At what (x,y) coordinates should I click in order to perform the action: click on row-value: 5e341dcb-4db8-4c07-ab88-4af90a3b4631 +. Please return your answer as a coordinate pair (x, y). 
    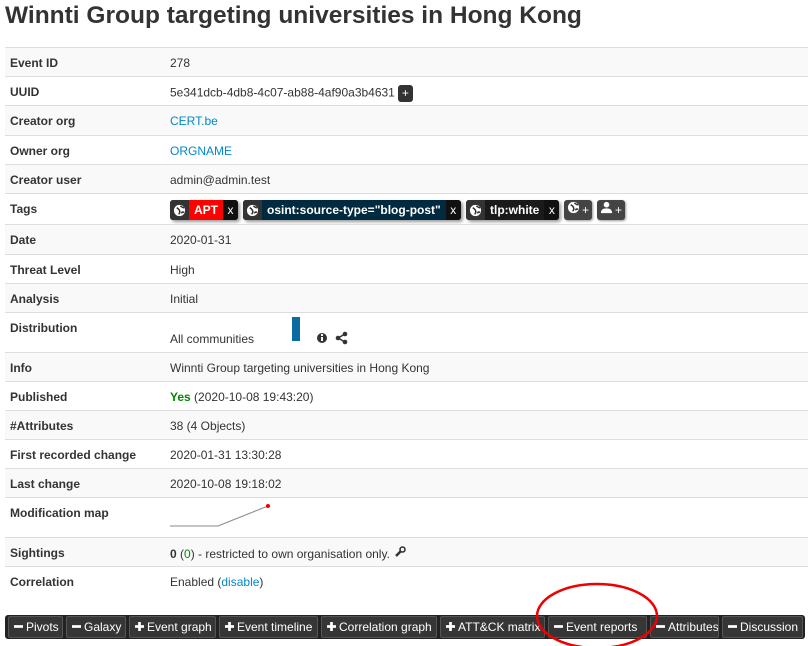
    Looking at the image, I should click on (291, 93).